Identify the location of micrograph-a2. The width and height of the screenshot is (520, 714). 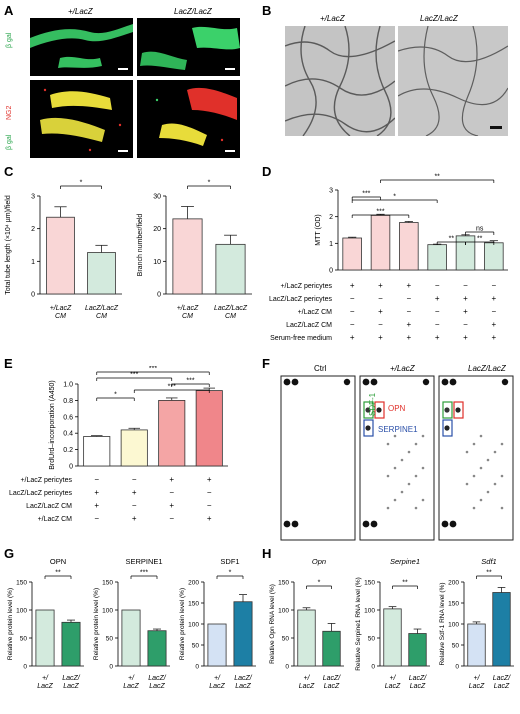
(188, 47).